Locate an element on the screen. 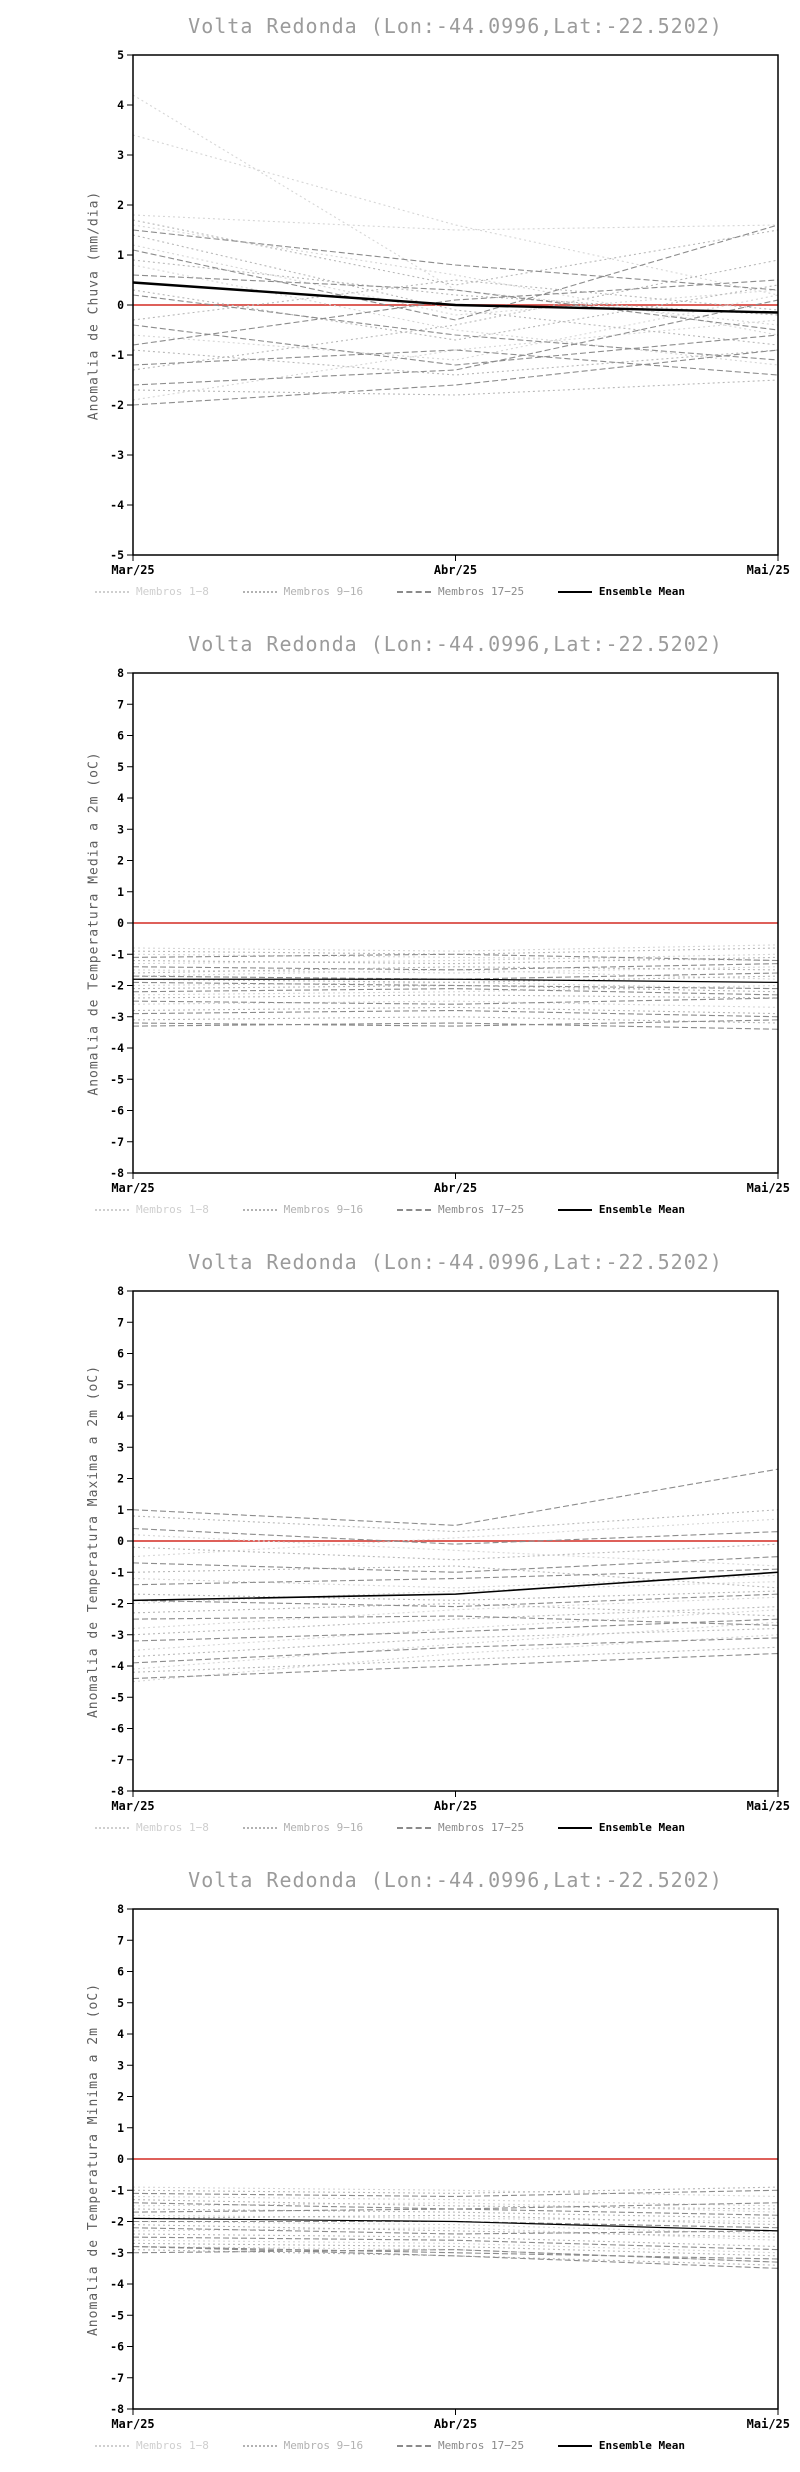  y-tick-label: -1 is located at coordinates (117, 355).